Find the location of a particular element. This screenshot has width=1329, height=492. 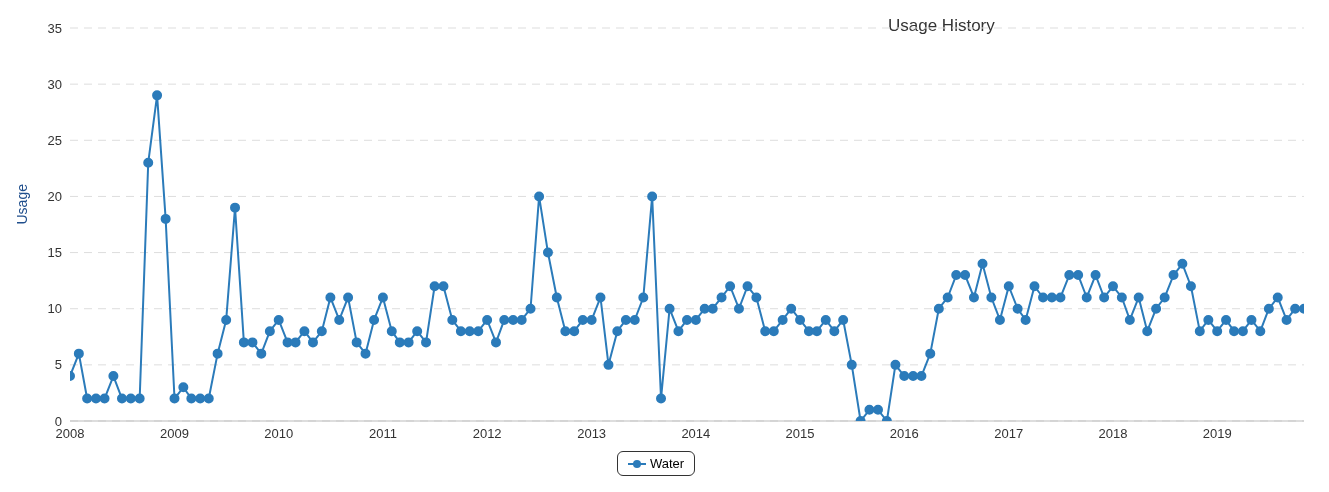

x-tick-label: 2011 is located at coordinates (382, 434).